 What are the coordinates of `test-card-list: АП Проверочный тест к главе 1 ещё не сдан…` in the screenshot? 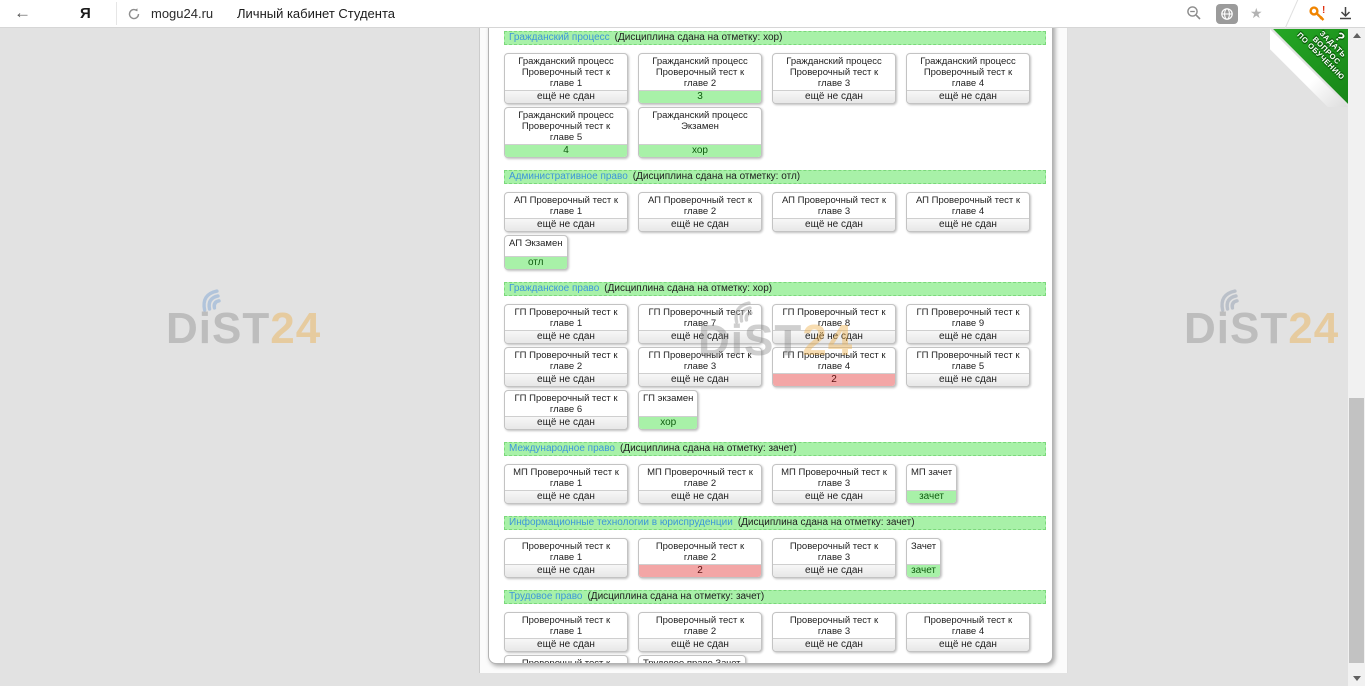 It's located at (775, 231).